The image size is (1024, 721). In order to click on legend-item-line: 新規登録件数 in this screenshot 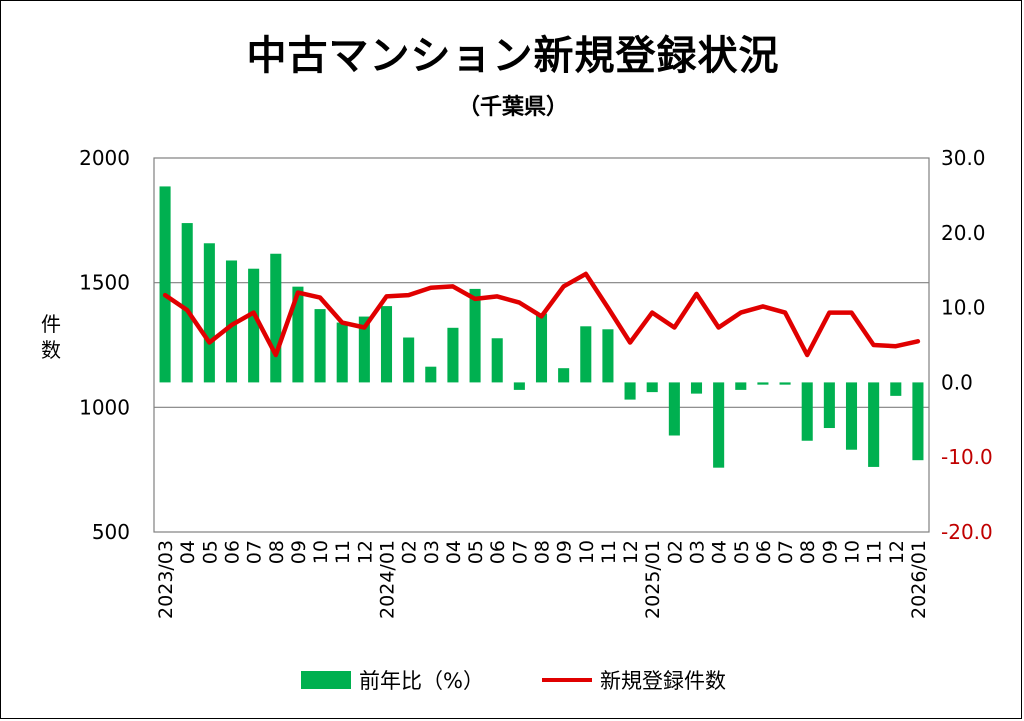, I will do `click(614, 680)`.